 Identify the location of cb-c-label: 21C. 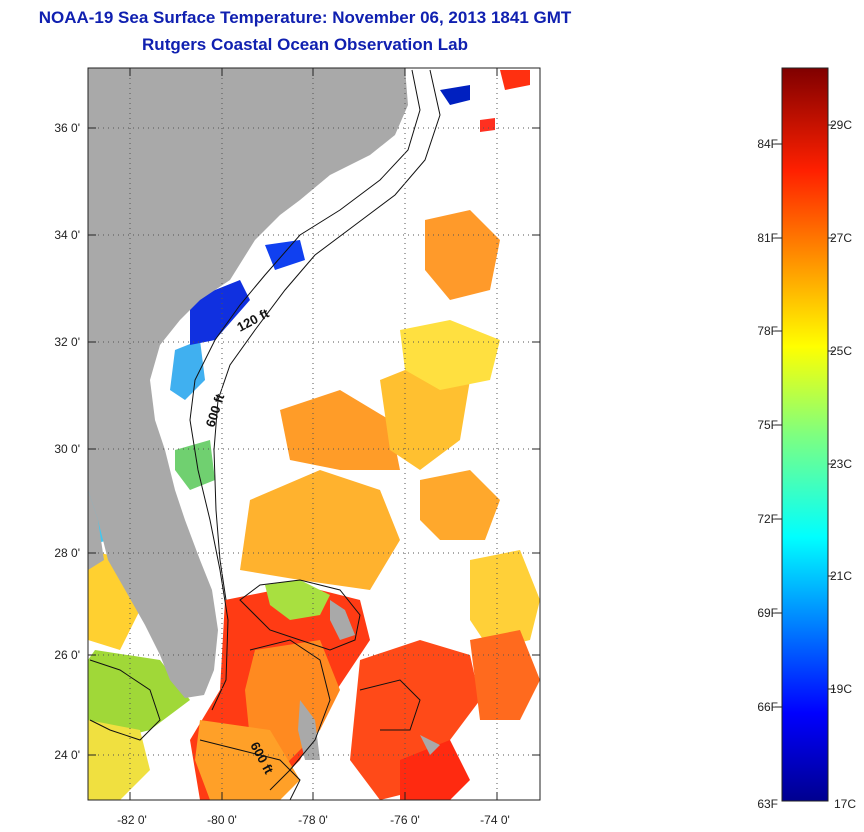
(841, 576).